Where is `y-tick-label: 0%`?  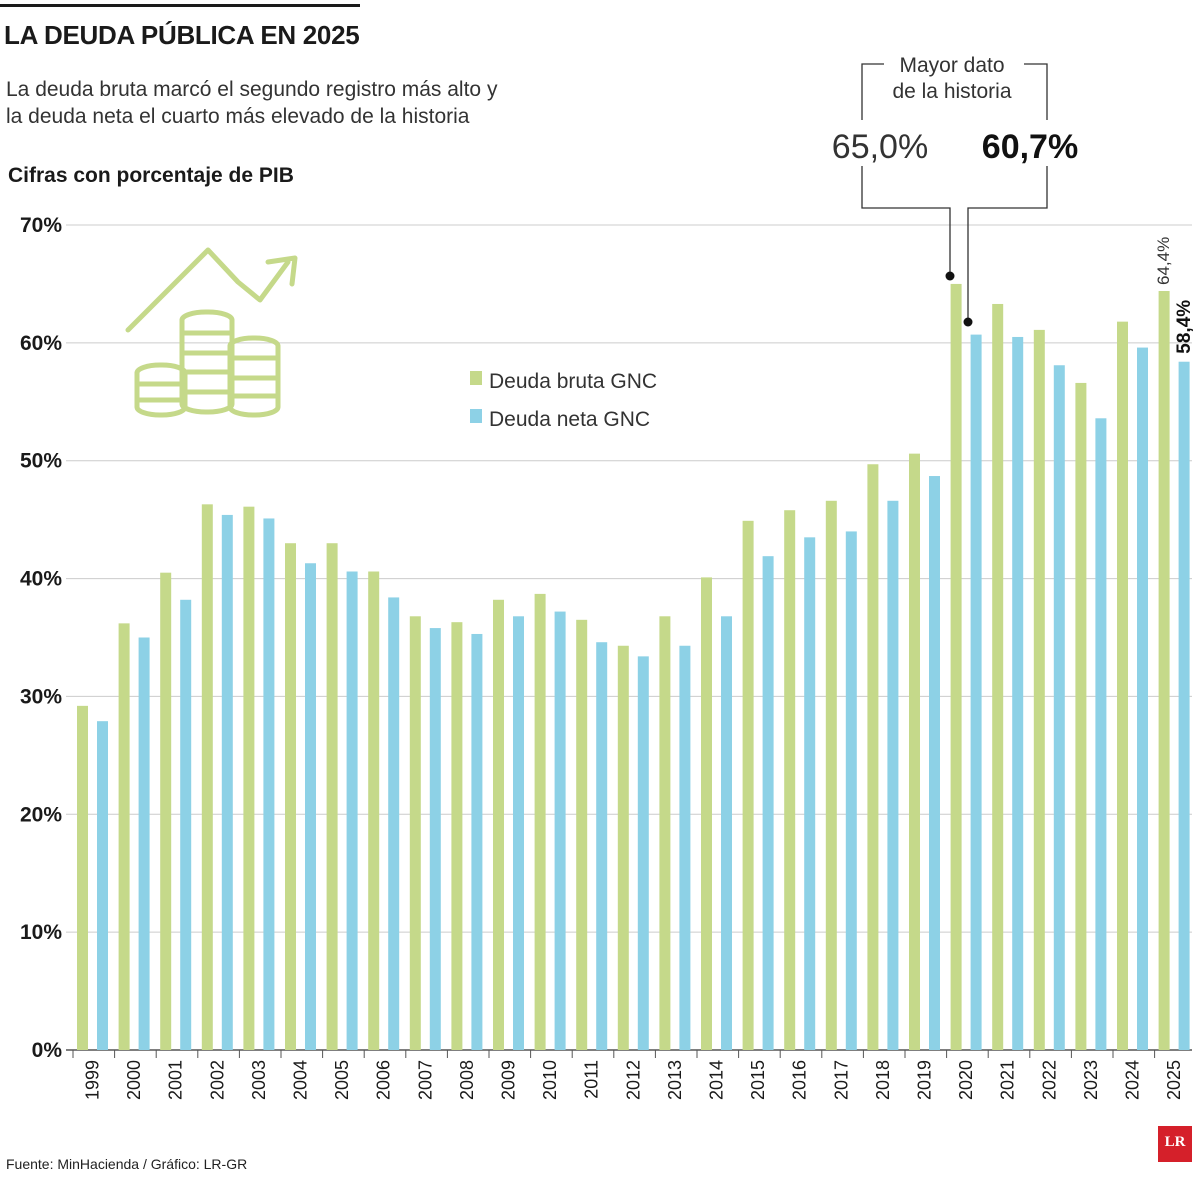
y-tick-label: 0% is located at coordinates (47, 1050).